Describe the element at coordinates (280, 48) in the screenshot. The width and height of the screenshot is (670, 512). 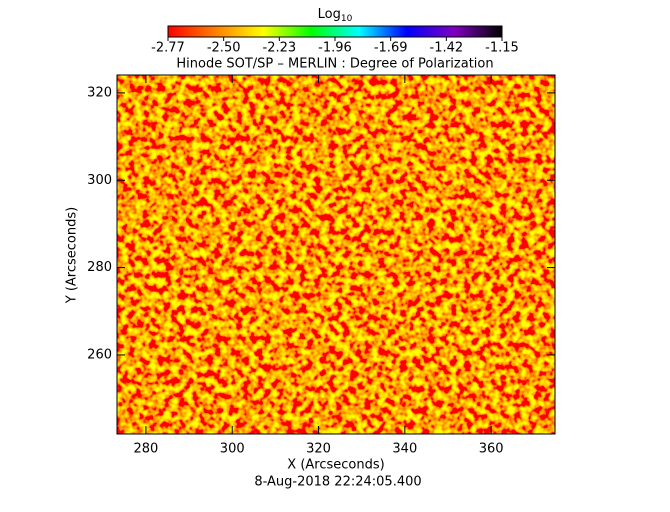
I see `colorbar-tick-label: -2.23` at that location.